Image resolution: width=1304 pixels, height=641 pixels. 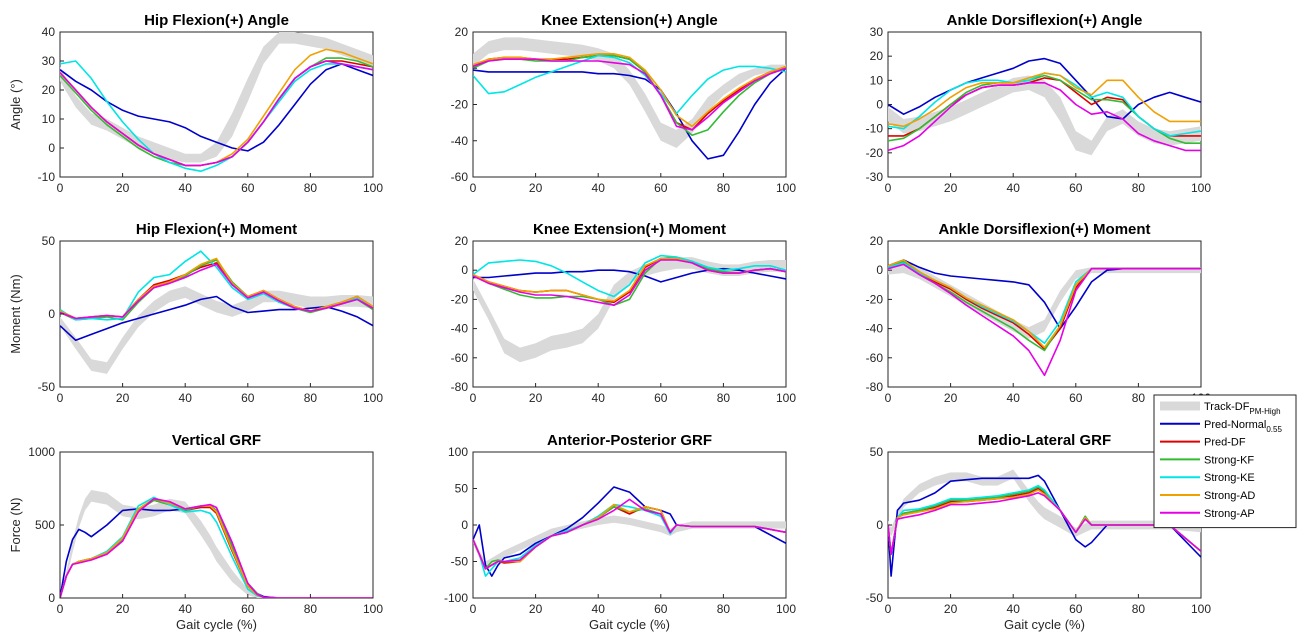 What do you see at coordinates (875, 177) in the screenshot?
I see `y-tick-label: -30` at bounding box center [875, 177].